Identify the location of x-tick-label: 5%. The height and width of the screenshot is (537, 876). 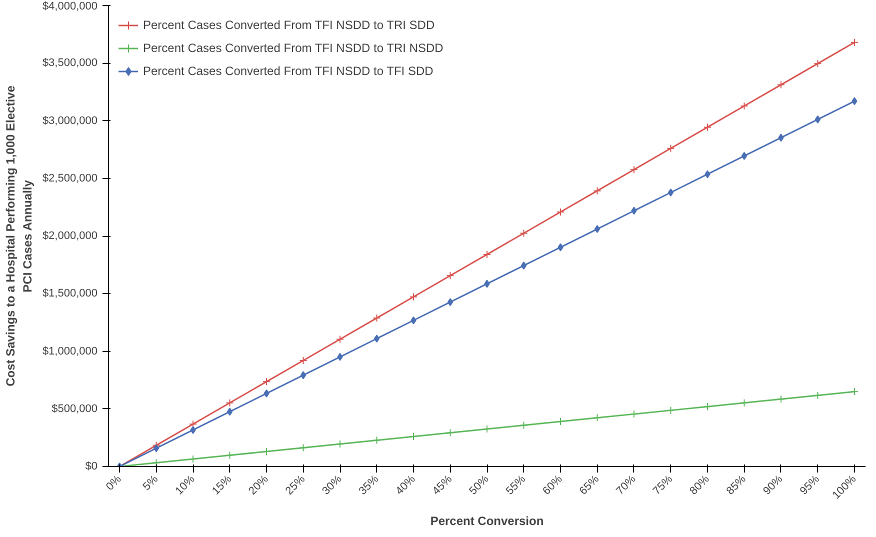
(150, 483).